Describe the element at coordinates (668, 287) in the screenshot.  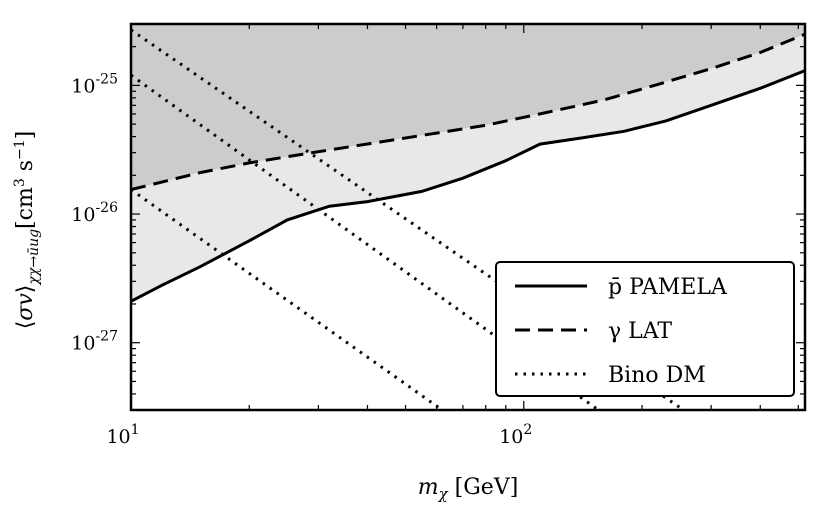
I see `legend-label-pamela: p̄ PAMELA` at that location.